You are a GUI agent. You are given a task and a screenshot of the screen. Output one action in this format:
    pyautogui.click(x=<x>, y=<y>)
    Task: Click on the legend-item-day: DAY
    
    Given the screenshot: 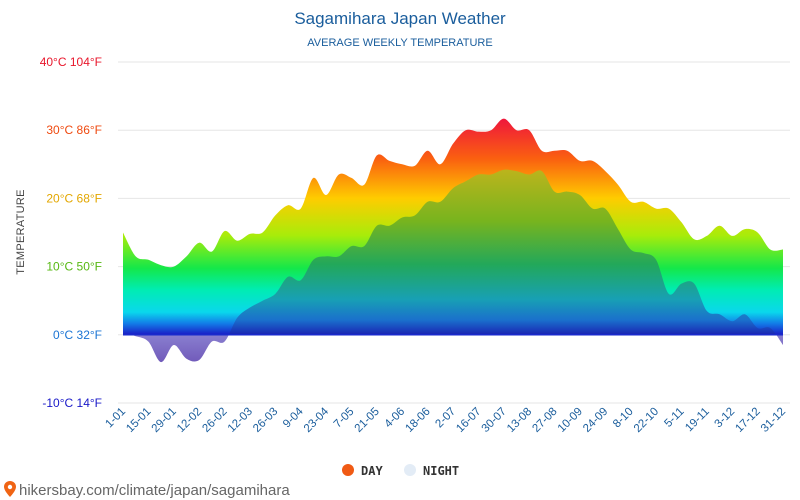 What is the action you would take?
    pyautogui.click(x=362, y=471)
    